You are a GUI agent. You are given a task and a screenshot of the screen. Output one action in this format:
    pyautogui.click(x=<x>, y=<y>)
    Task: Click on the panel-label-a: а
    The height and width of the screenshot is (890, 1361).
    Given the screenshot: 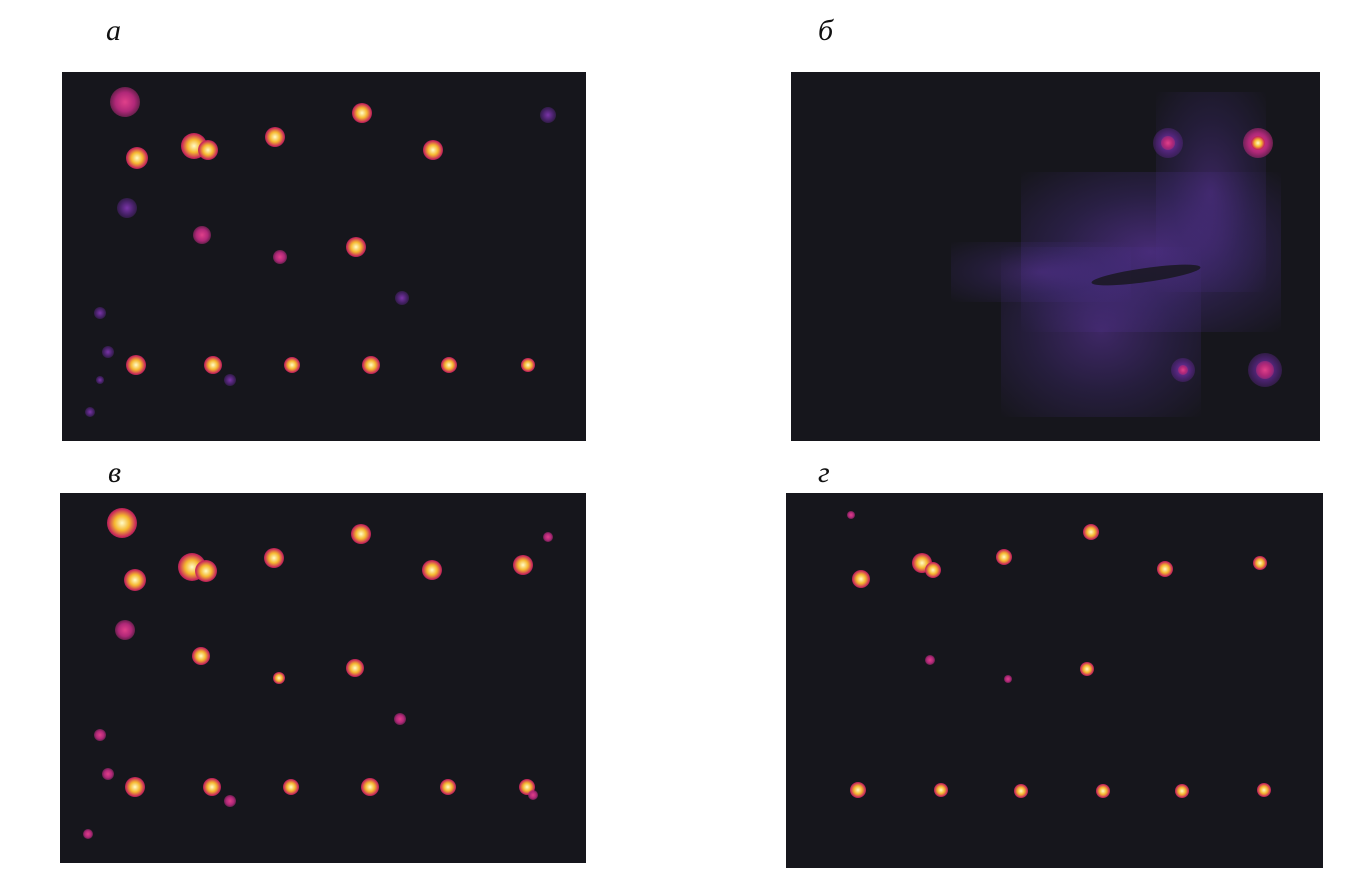 What is the action you would take?
    pyautogui.click(x=113, y=30)
    